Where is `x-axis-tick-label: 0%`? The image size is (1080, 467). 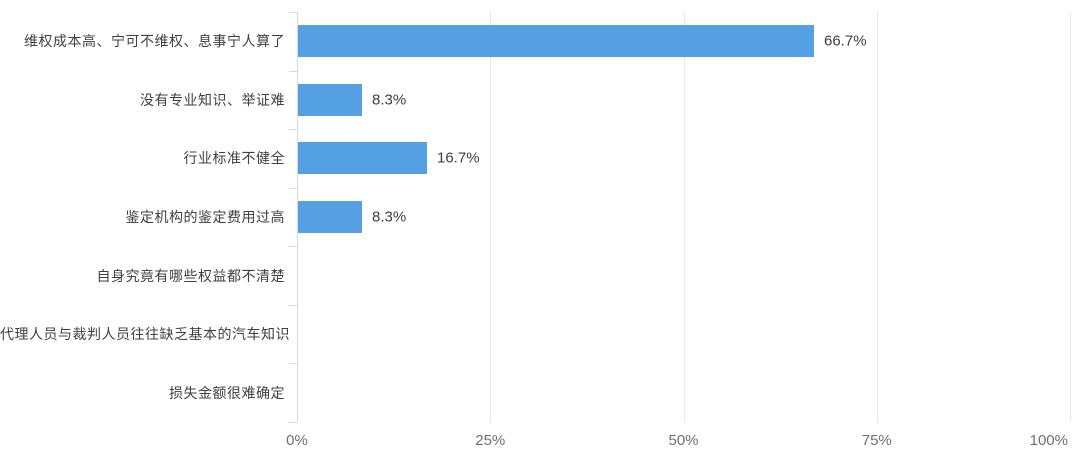
x-axis-tick-label: 0% is located at coordinates (297, 440).